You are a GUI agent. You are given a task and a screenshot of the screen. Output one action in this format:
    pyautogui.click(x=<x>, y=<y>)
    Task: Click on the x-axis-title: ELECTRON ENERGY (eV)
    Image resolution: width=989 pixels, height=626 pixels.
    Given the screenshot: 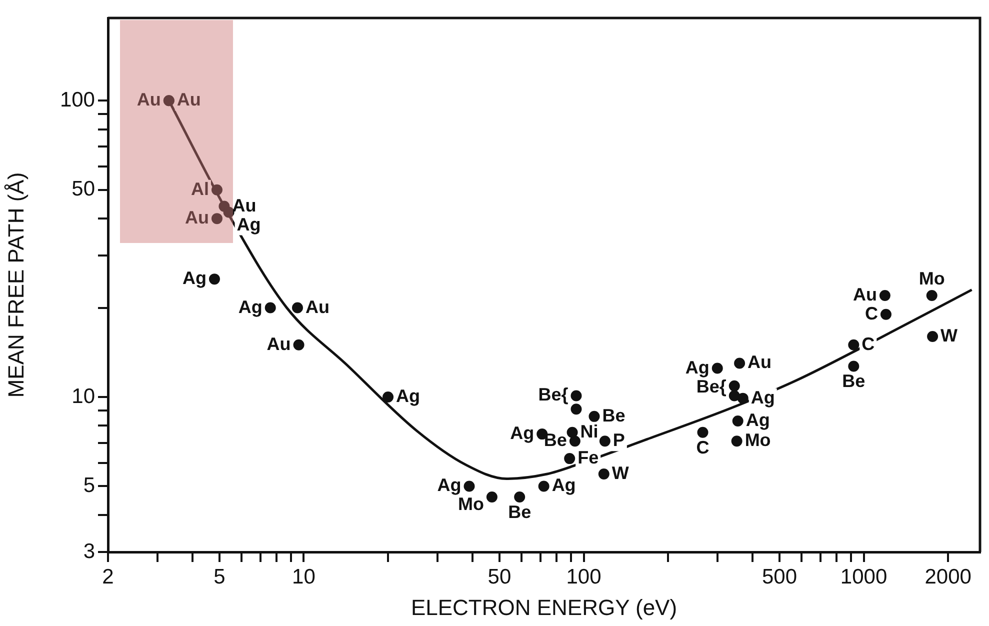 What is the action you would take?
    pyautogui.click(x=544, y=607)
    